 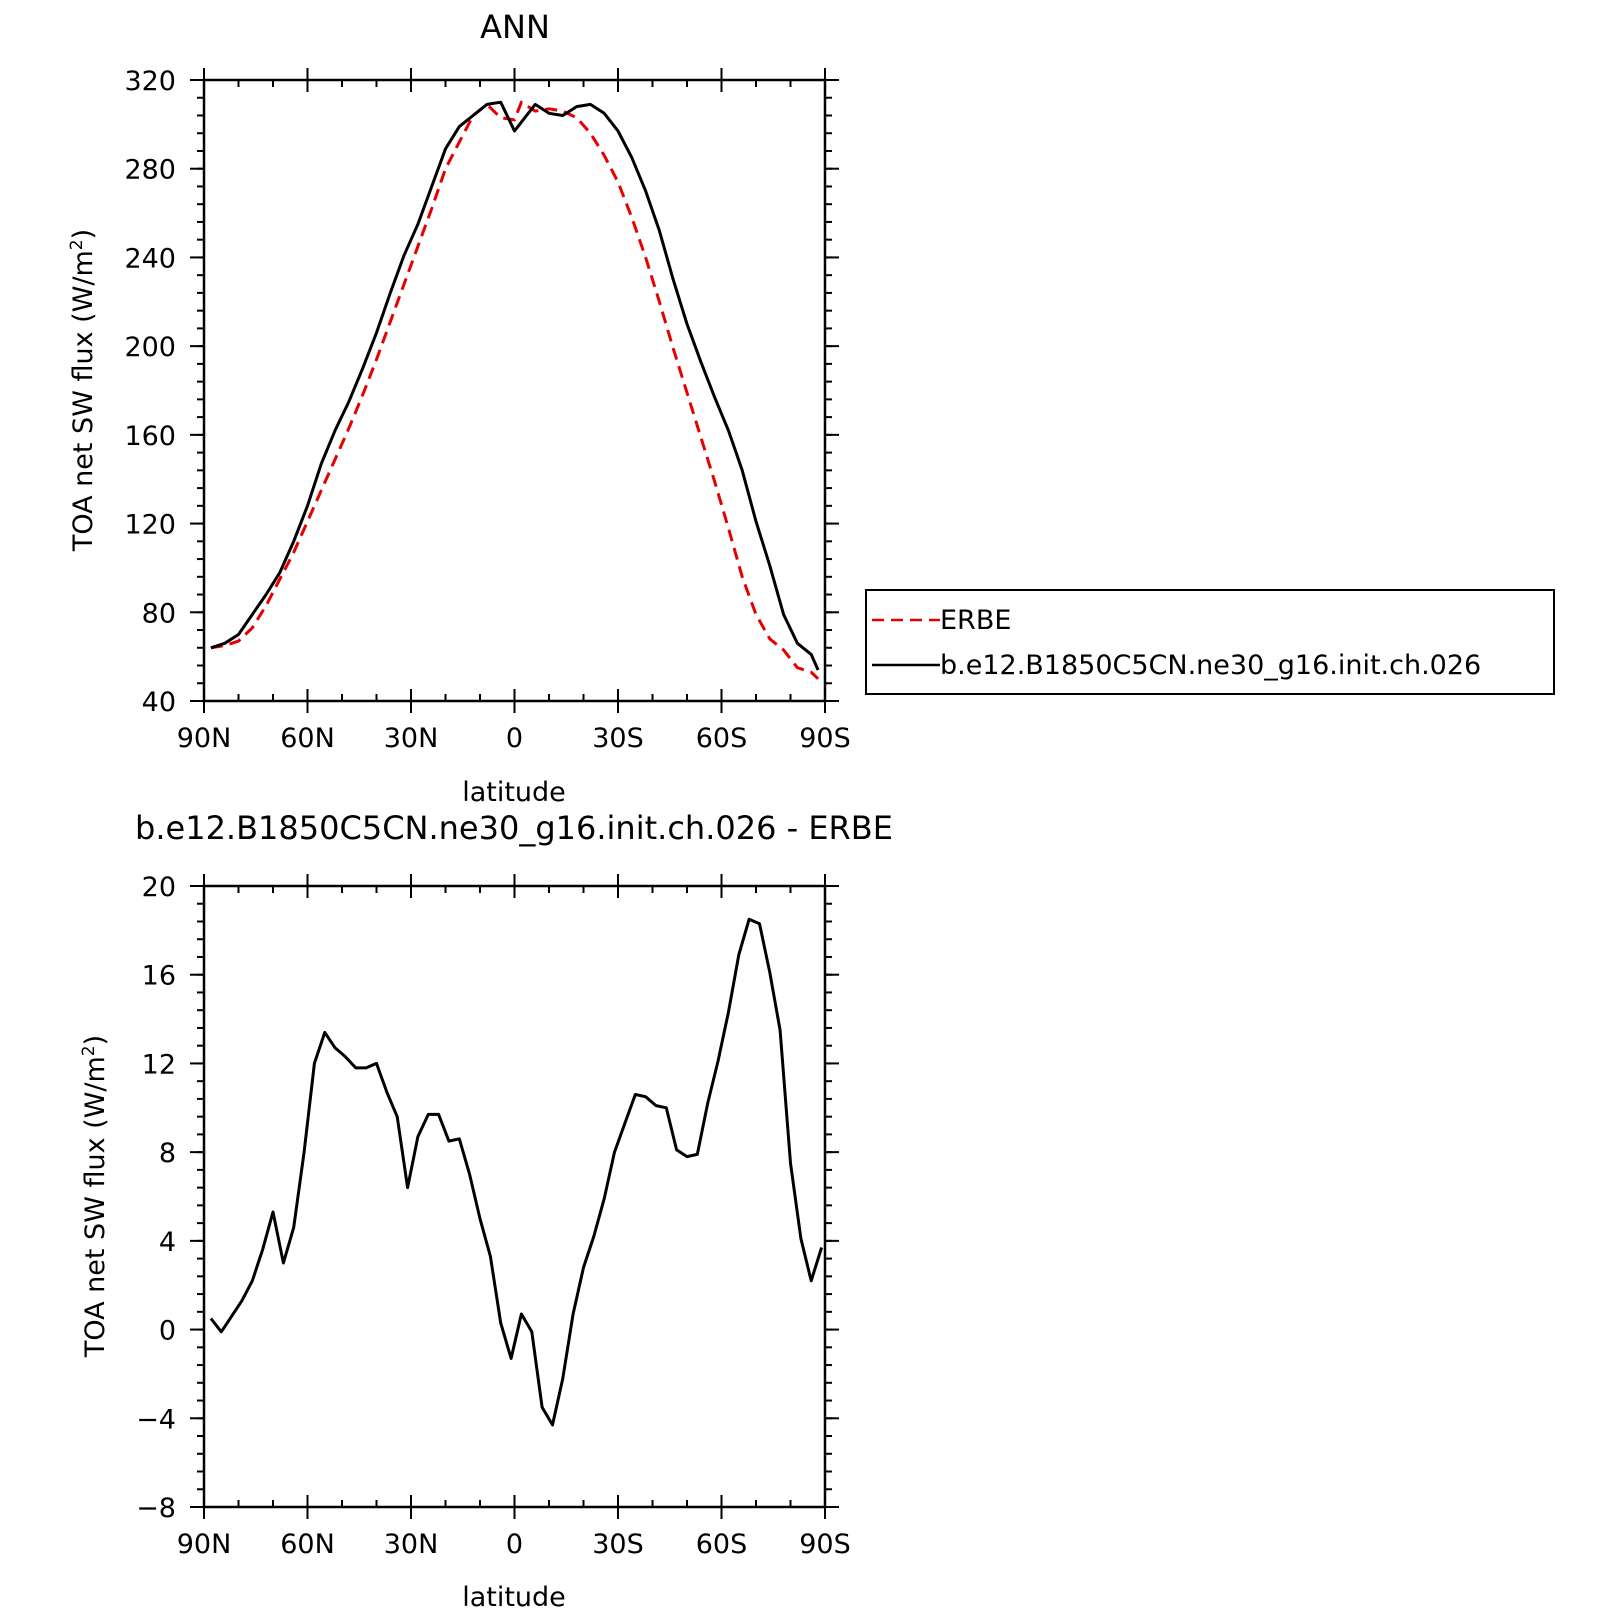 What do you see at coordinates (514, 792) in the screenshot?
I see `top-chart-x-axis-title: latitude` at bounding box center [514, 792].